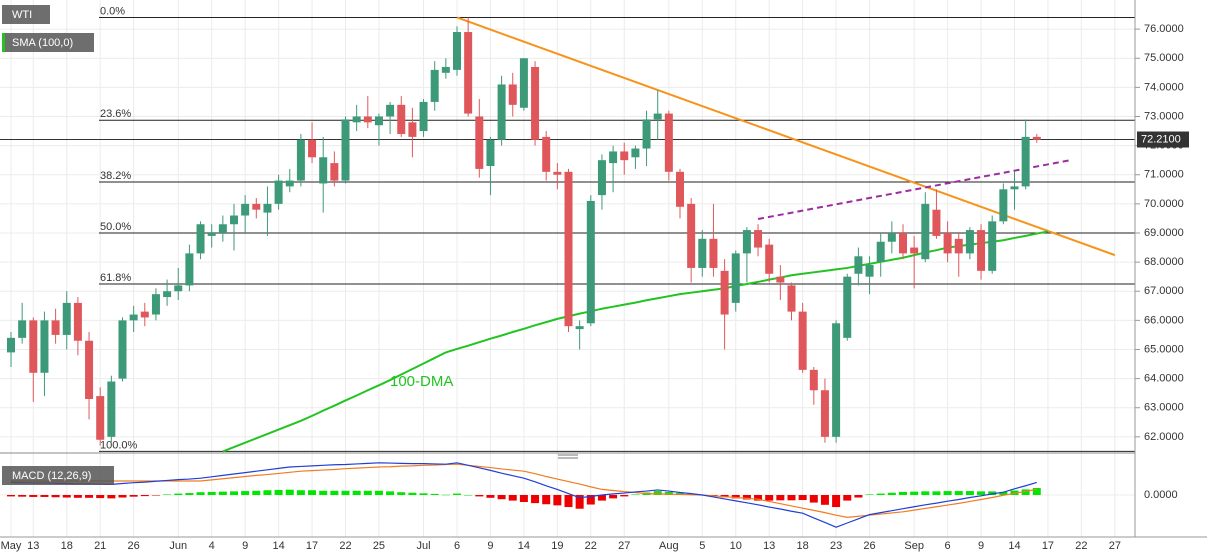 This screenshot has height=555, width=1207. What do you see at coordinates (3, 42) in the screenshot?
I see `legend-swatch` at bounding box center [3, 42].